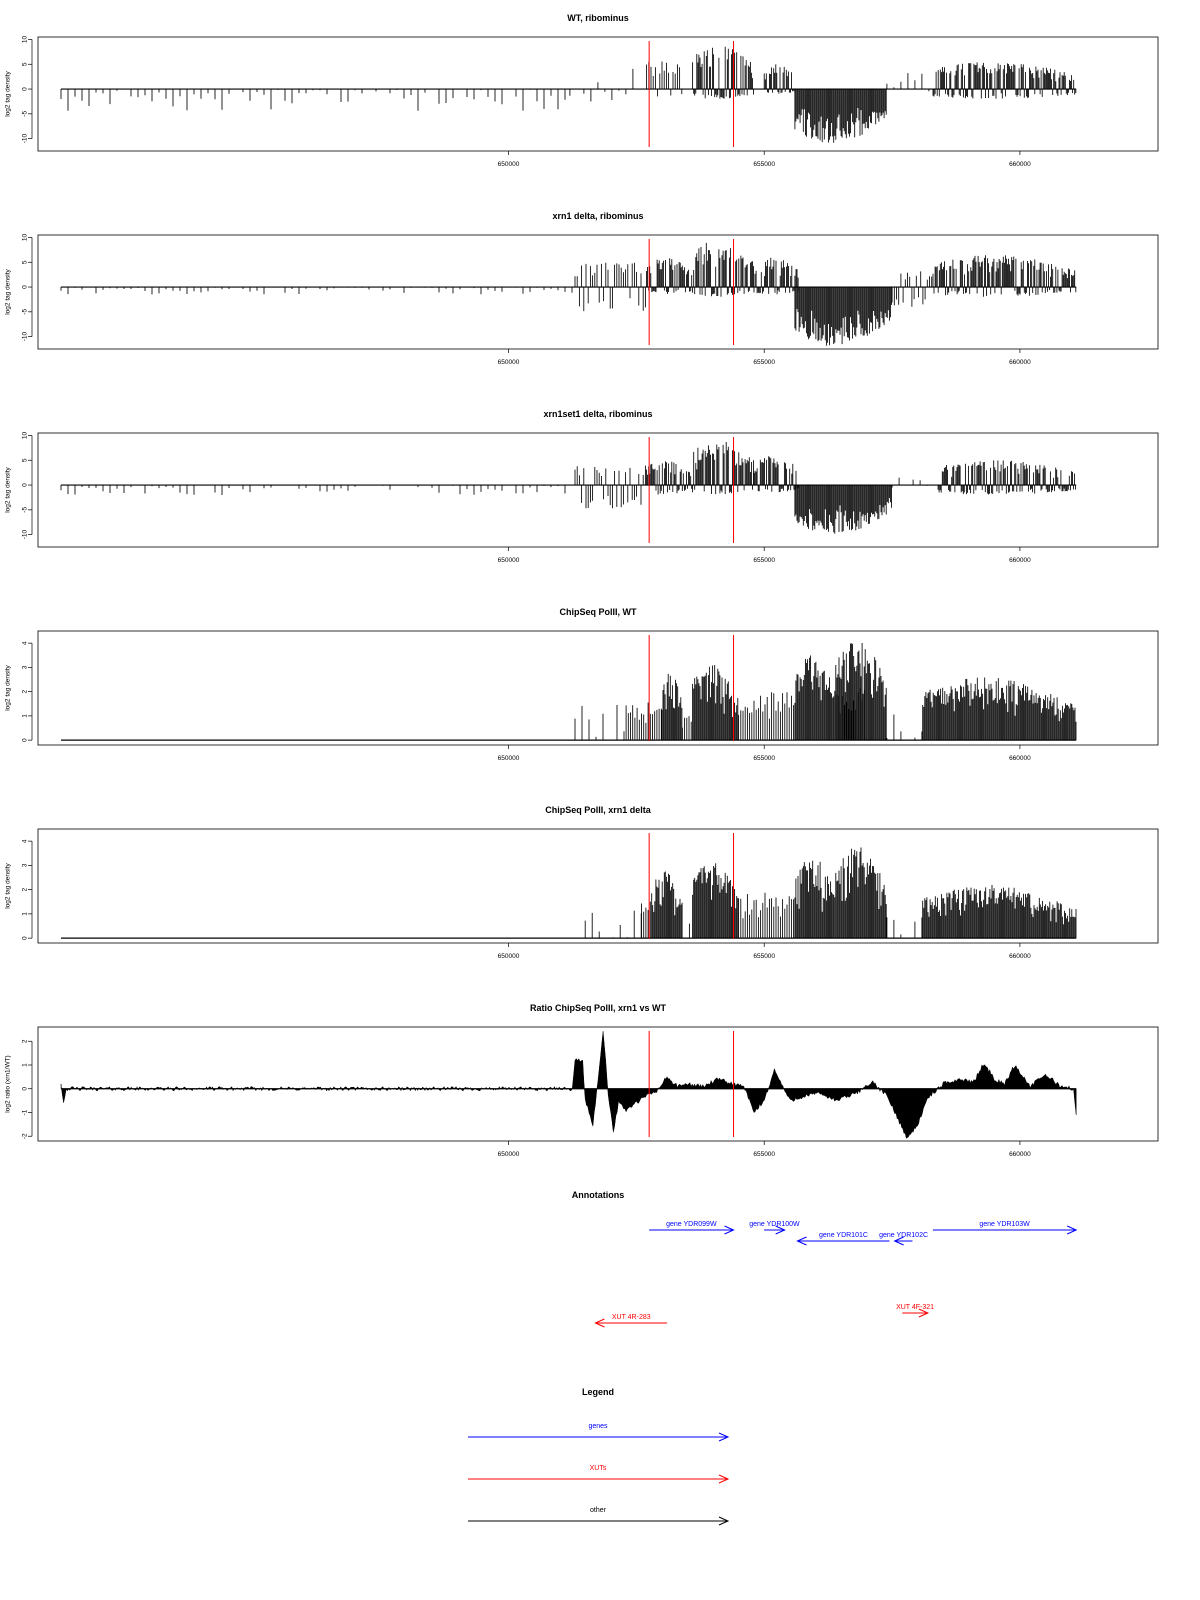 The width and height of the screenshot is (1200, 1600). What do you see at coordinates (27, 1089) in the screenshot?
I see `y-axis: -2 -1 0 1 2` at bounding box center [27, 1089].